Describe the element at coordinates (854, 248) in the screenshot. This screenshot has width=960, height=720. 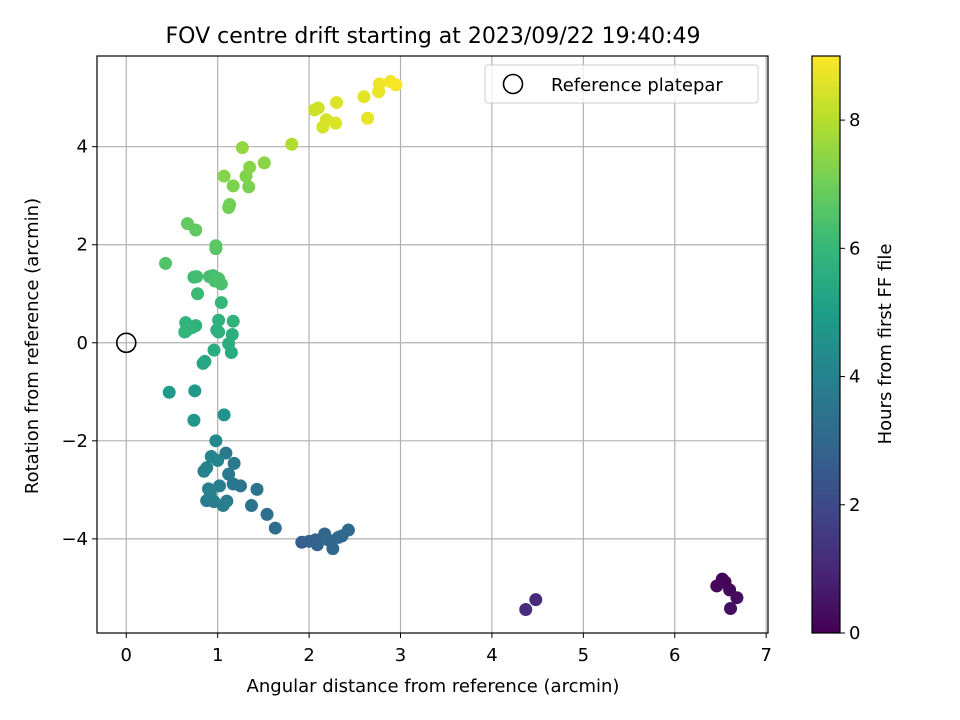
I see `colorbar-tick-label: 6` at that location.